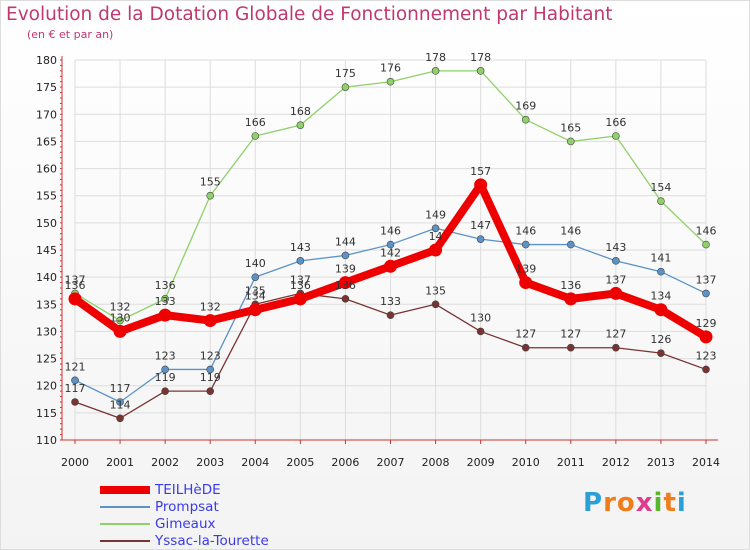 The image size is (750, 550). What do you see at coordinates (46, 141) in the screenshot?
I see `y-tick-label: 165` at bounding box center [46, 141].